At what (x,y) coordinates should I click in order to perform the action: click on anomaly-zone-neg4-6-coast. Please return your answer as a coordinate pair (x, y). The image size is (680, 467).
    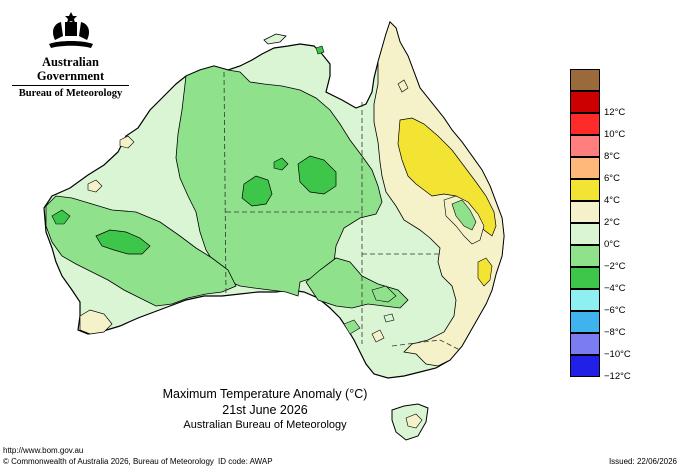
    Looking at the image, I should click on (61, 217).